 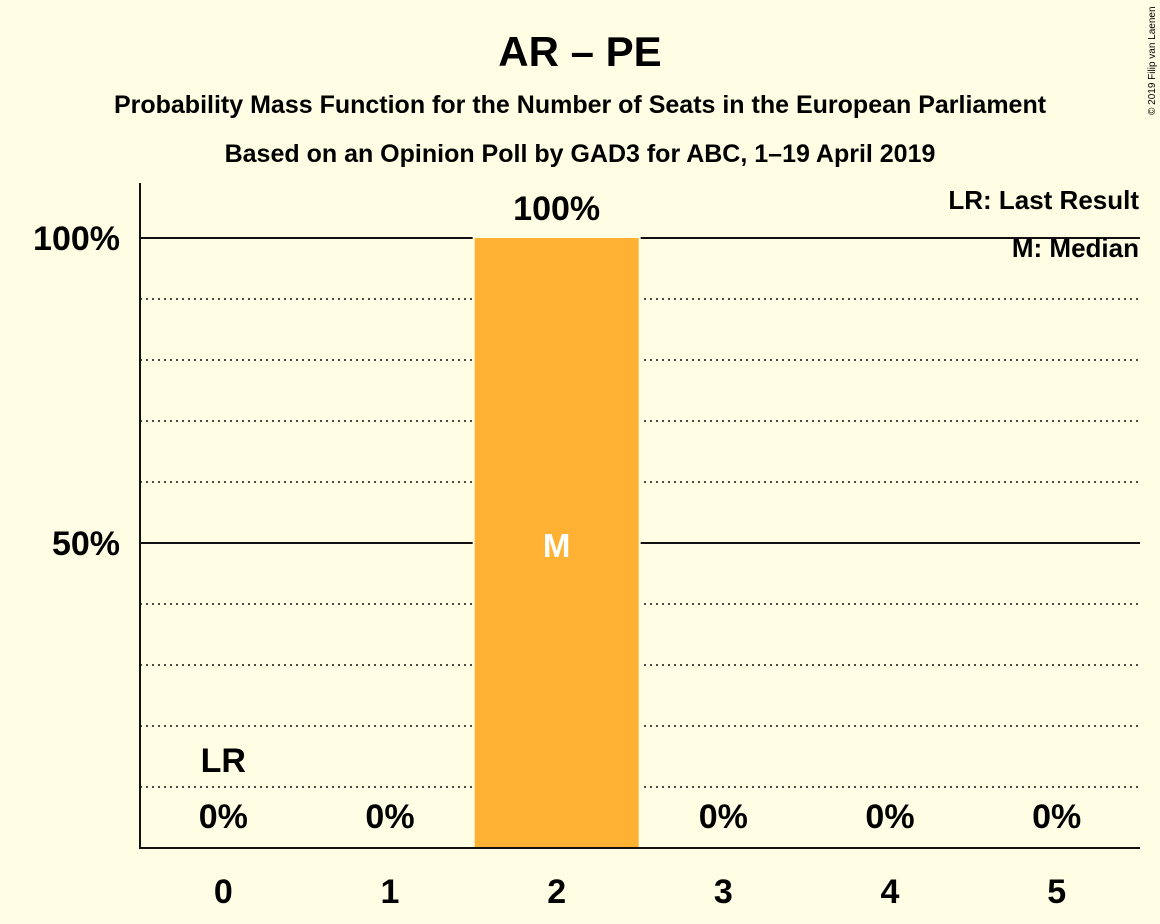 I want to click on value-label-1: 0%, so click(x=389, y=817).